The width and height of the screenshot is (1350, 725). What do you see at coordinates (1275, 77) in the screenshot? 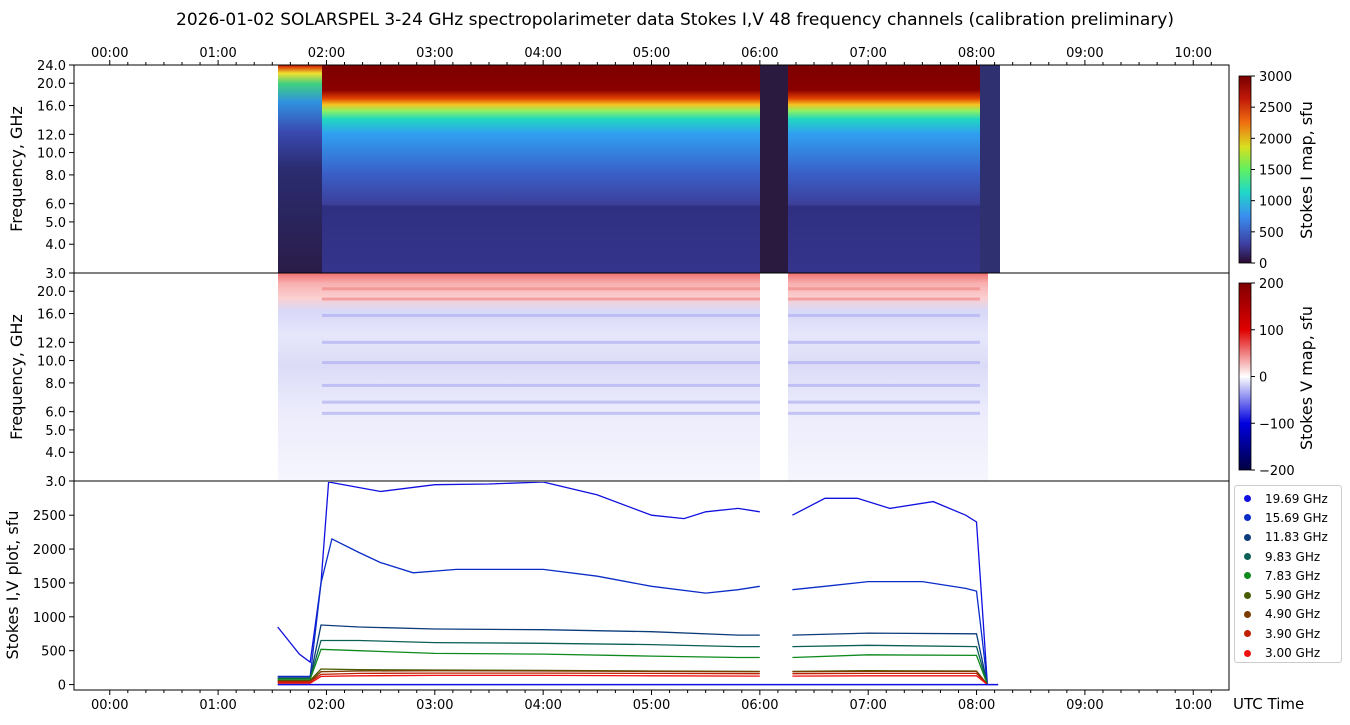
I see `colorbar-tick-label: 3000` at bounding box center [1275, 77].